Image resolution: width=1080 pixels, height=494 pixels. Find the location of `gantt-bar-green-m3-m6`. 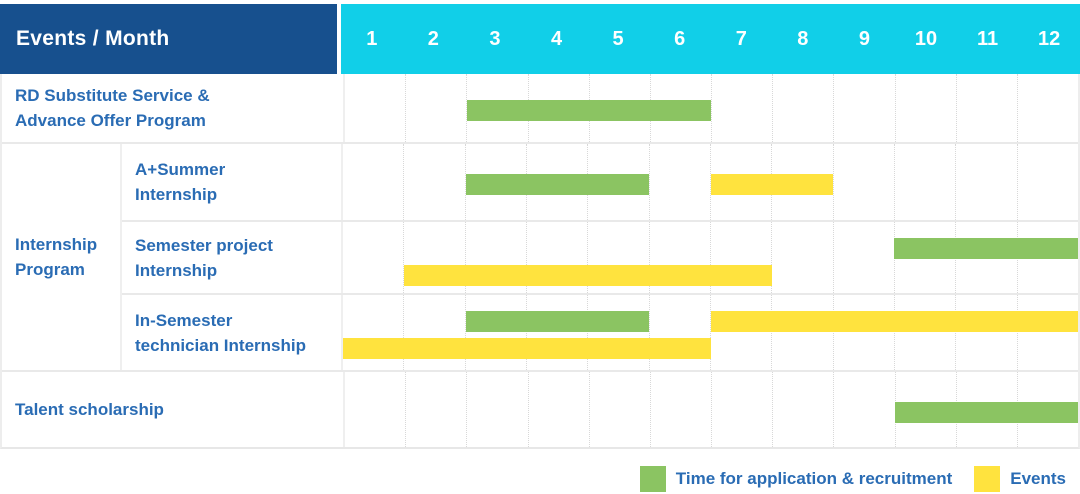

gantt-bar-green-m3-m6 is located at coordinates (589, 110).